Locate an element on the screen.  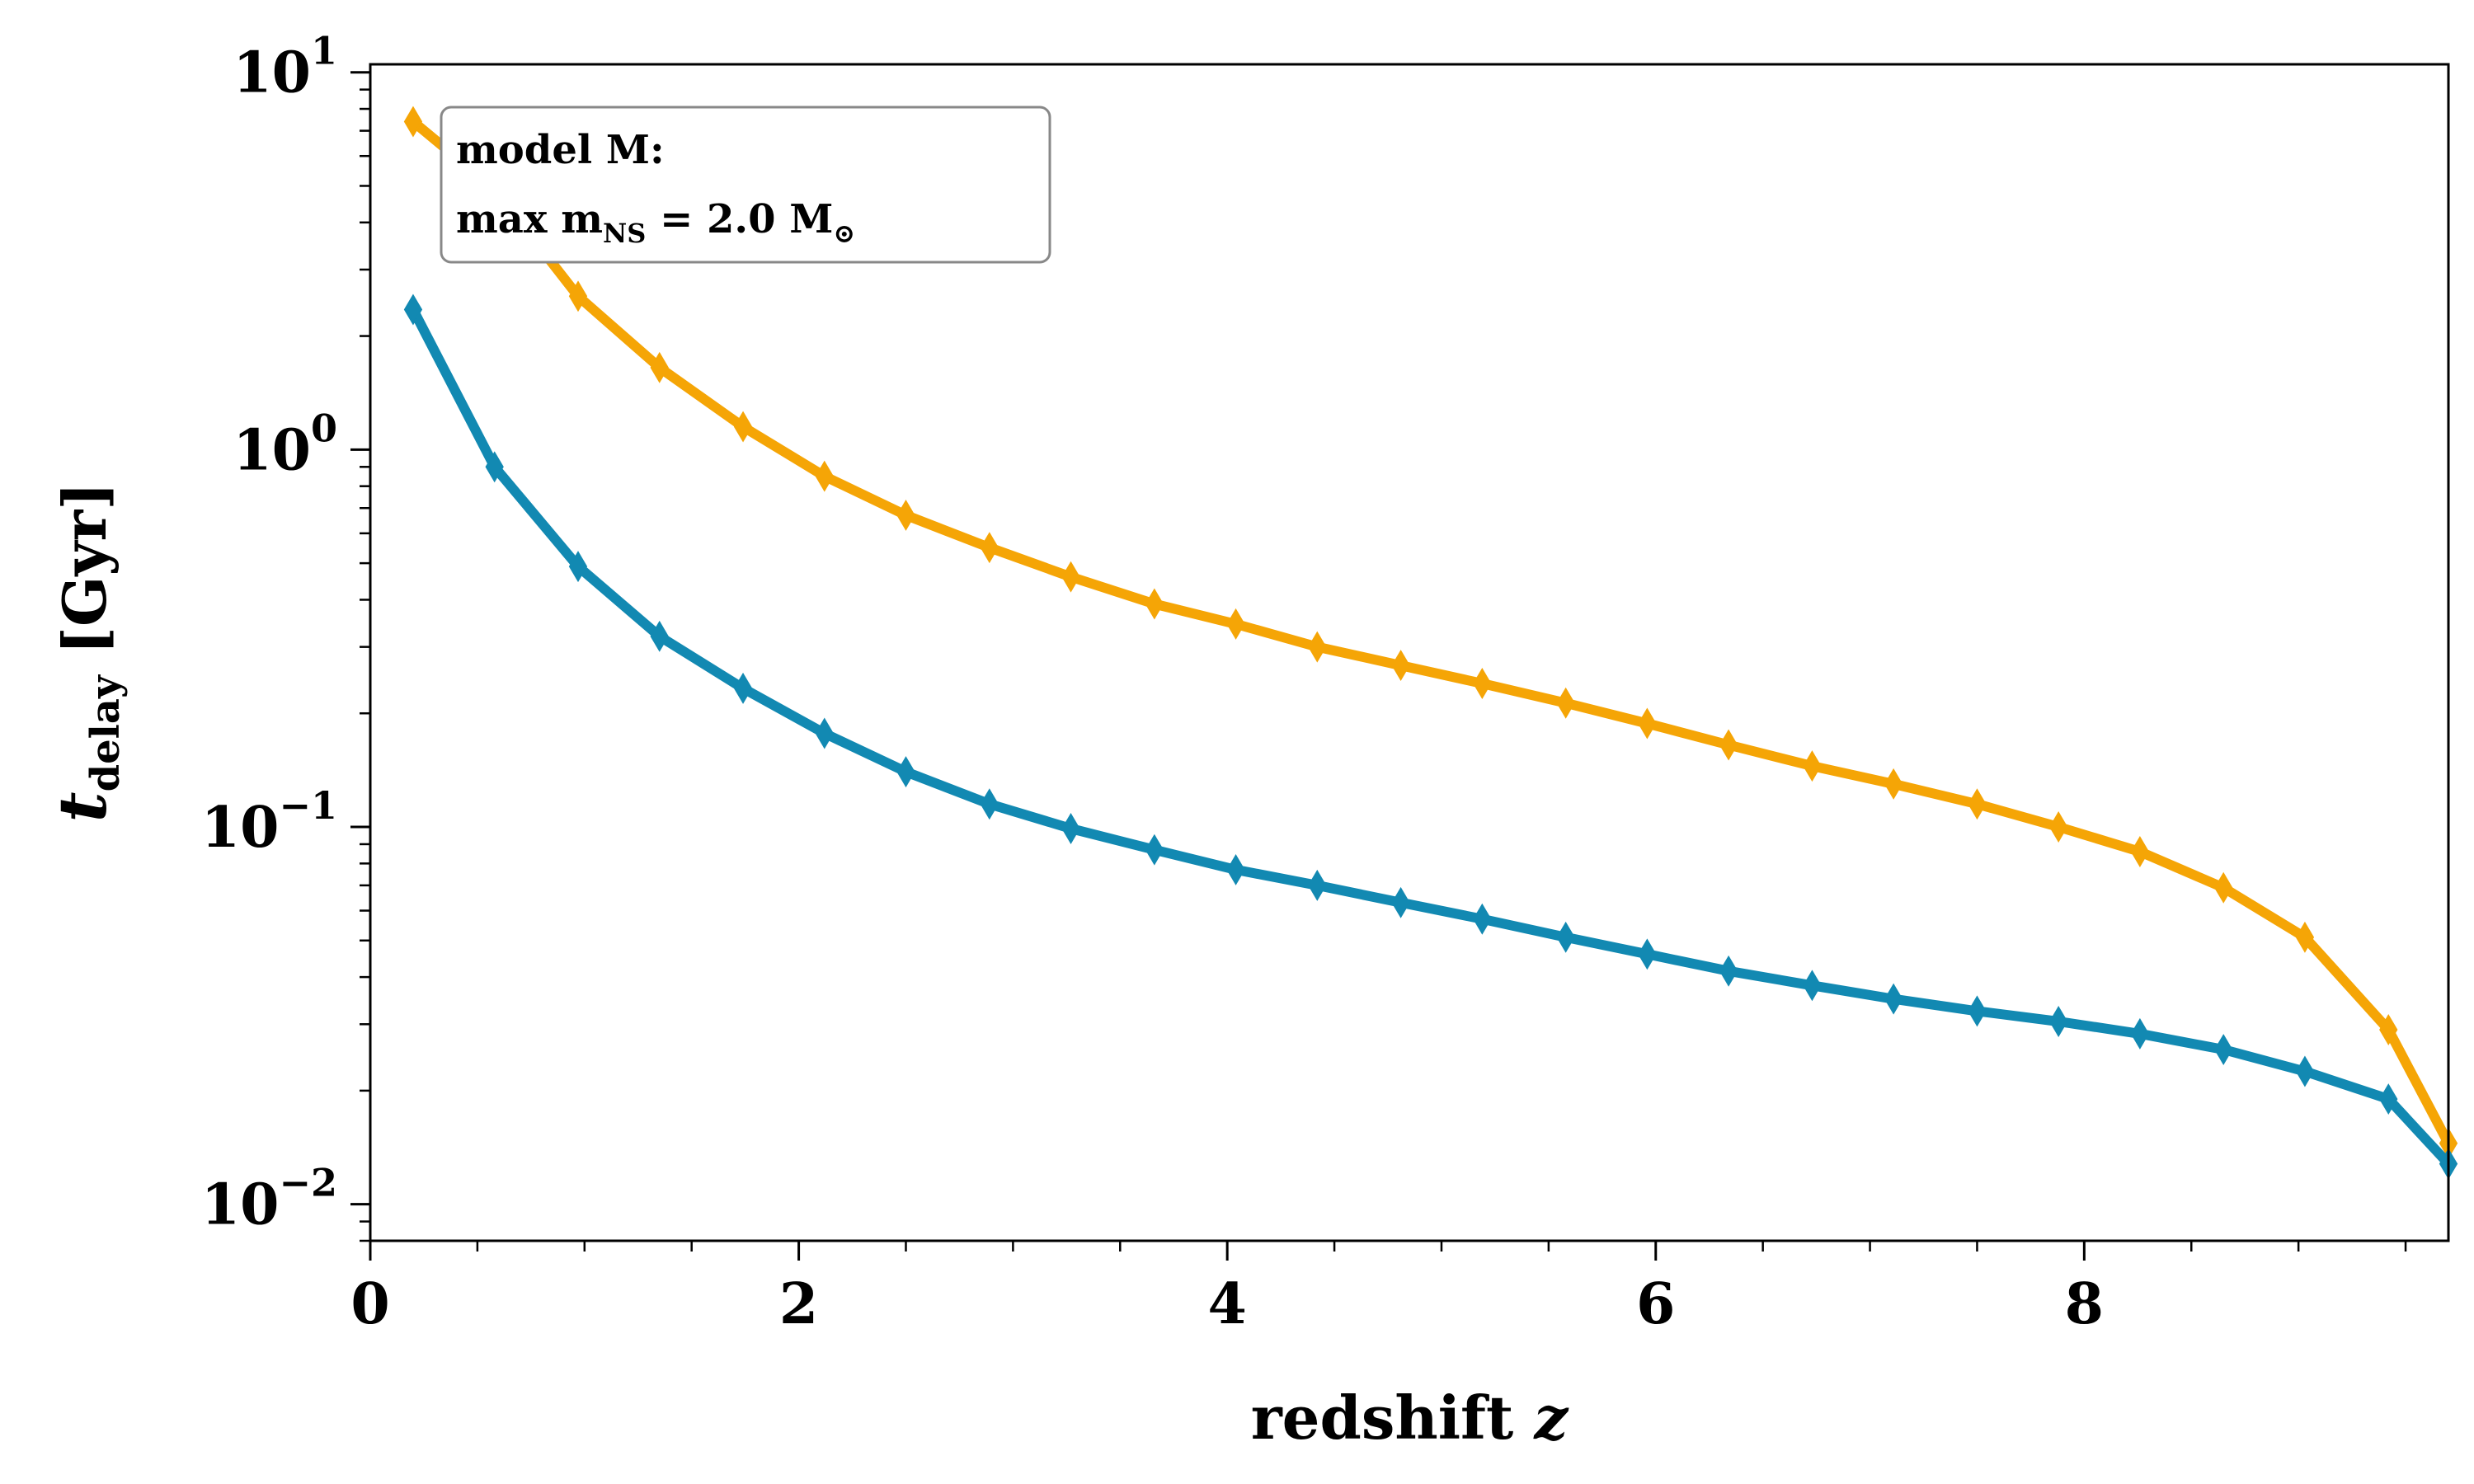
y-tick-label: 10⁰ is located at coordinates (285, 445).